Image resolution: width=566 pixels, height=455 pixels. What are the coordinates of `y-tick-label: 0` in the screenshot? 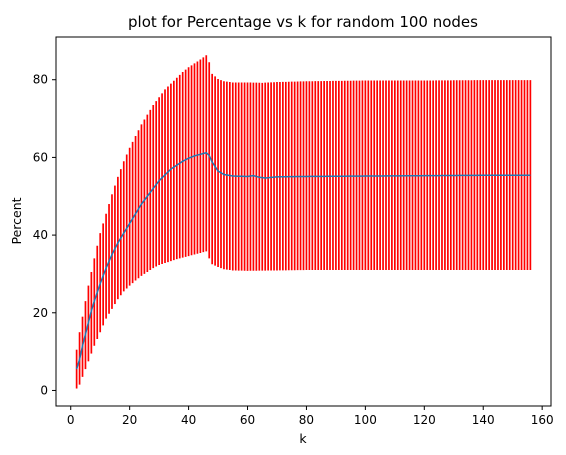 It's located at (44, 390).